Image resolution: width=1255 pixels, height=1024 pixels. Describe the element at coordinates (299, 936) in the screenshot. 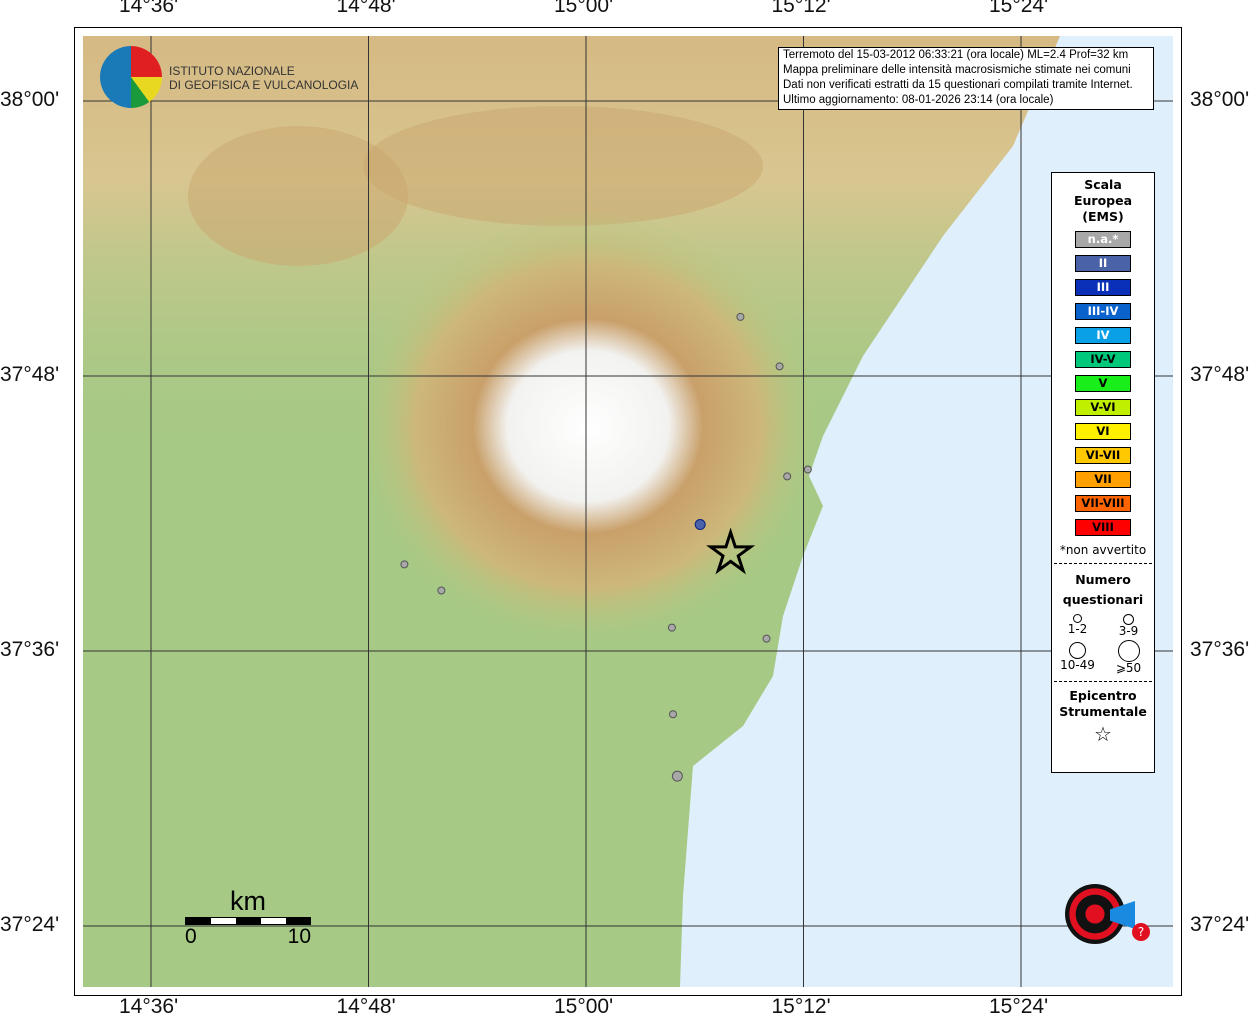

I see `scale-max: 10` at that location.